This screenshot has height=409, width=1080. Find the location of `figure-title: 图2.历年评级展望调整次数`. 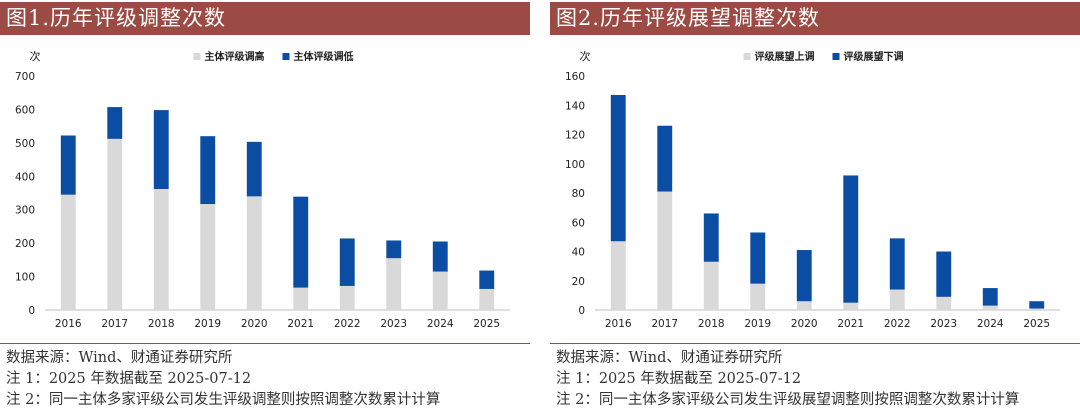

figure-title: 图2.历年评级展望调整次数 is located at coordinates (815, 18).